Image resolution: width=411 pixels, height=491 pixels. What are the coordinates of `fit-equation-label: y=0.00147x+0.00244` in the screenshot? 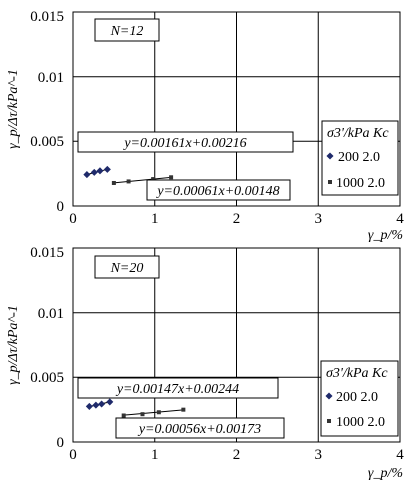 It's located at (177, 389).